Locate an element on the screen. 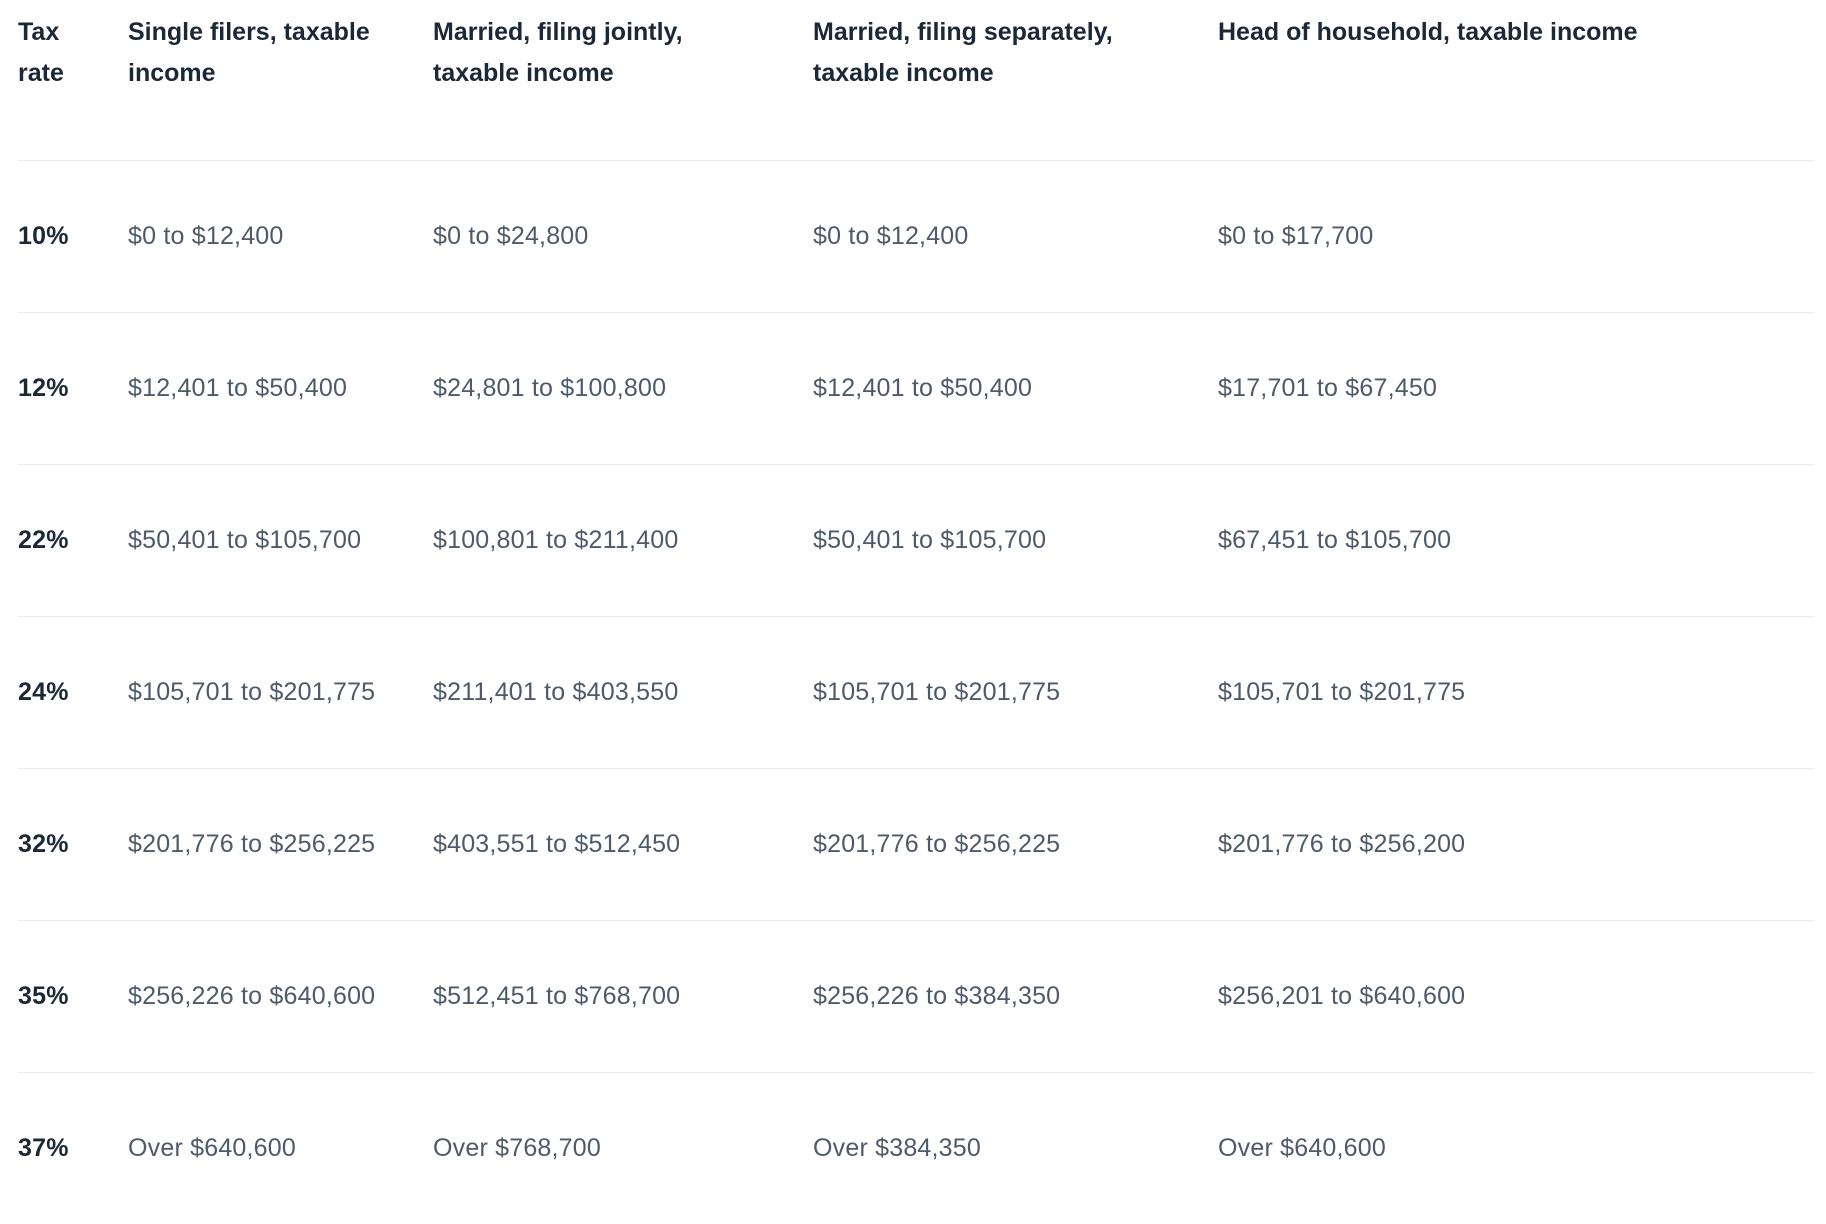 Image resolution: width=1826 pixels, height=1224 pixels. tax-rate-cell: 22% is located at coordinates (73, 539).